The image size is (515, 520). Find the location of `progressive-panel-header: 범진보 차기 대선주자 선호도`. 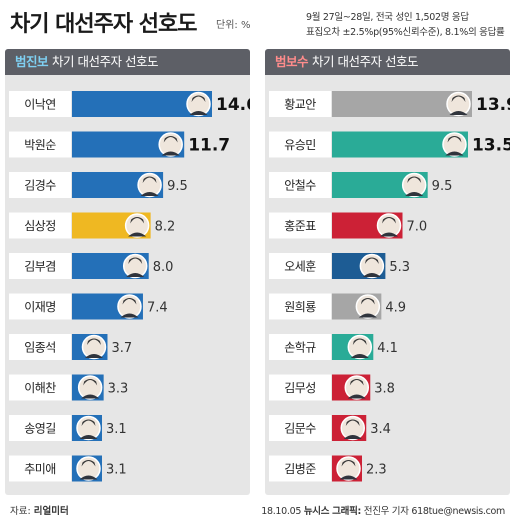

progressive-panel-header: 범진보 차기 대선주자 선호도 is located at coordinates (127, 62).